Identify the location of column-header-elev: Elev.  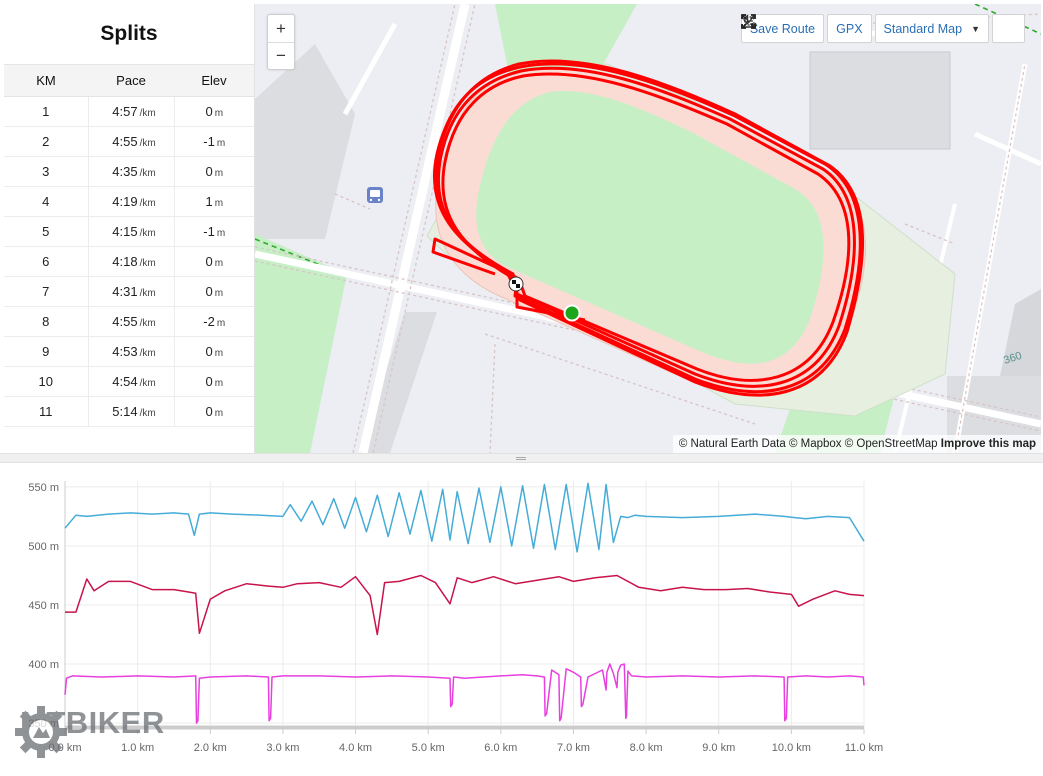
(214, 80).